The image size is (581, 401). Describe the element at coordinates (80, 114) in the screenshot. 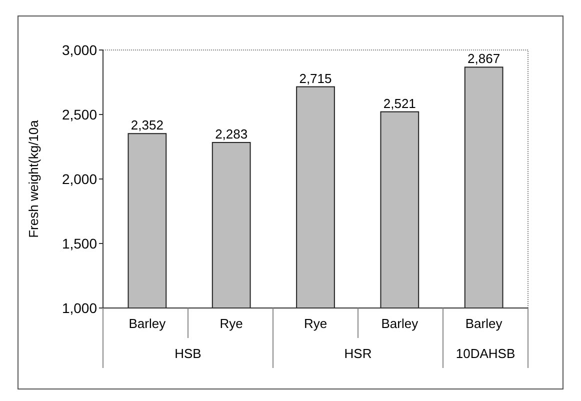

I see `y-tick-label: 2,500` at that location.